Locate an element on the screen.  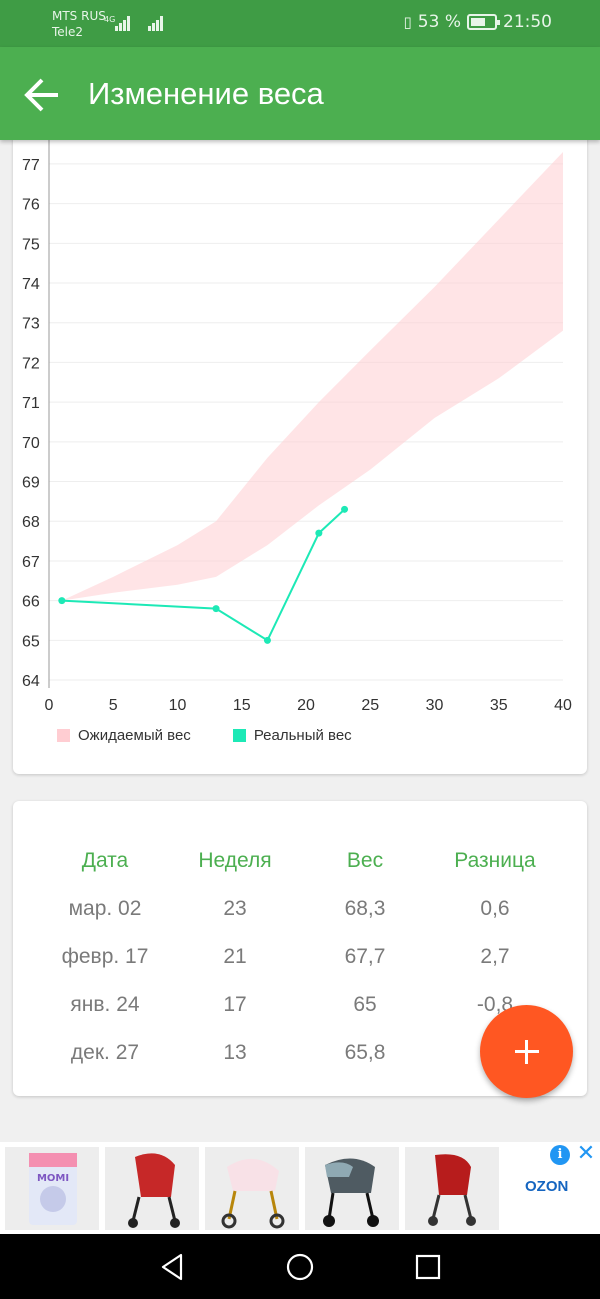
ad-banner: MOMI is located at coordinates (300, 1188).